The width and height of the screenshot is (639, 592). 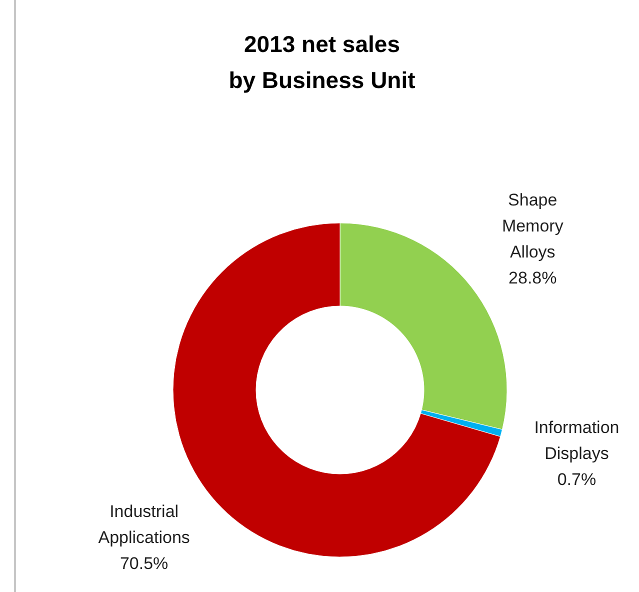 What do you see at coordinates (532, 278) in the screenshot?
I see `data-label: 28.8%` at bounding box center [532, 278].